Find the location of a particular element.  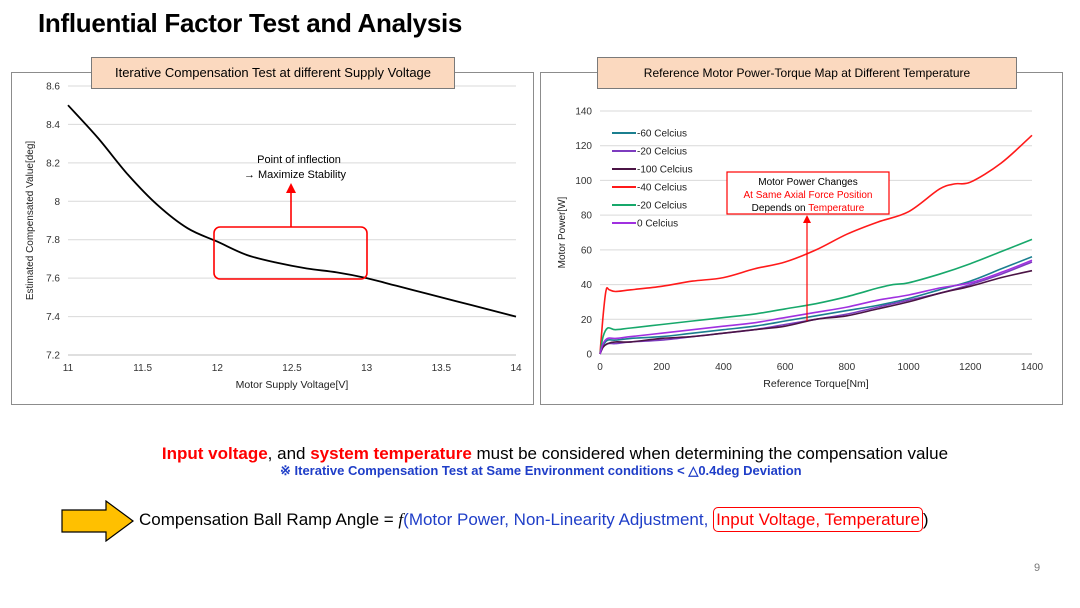

annotation-line3-text: Depends on is located at coordinates (780, 208).